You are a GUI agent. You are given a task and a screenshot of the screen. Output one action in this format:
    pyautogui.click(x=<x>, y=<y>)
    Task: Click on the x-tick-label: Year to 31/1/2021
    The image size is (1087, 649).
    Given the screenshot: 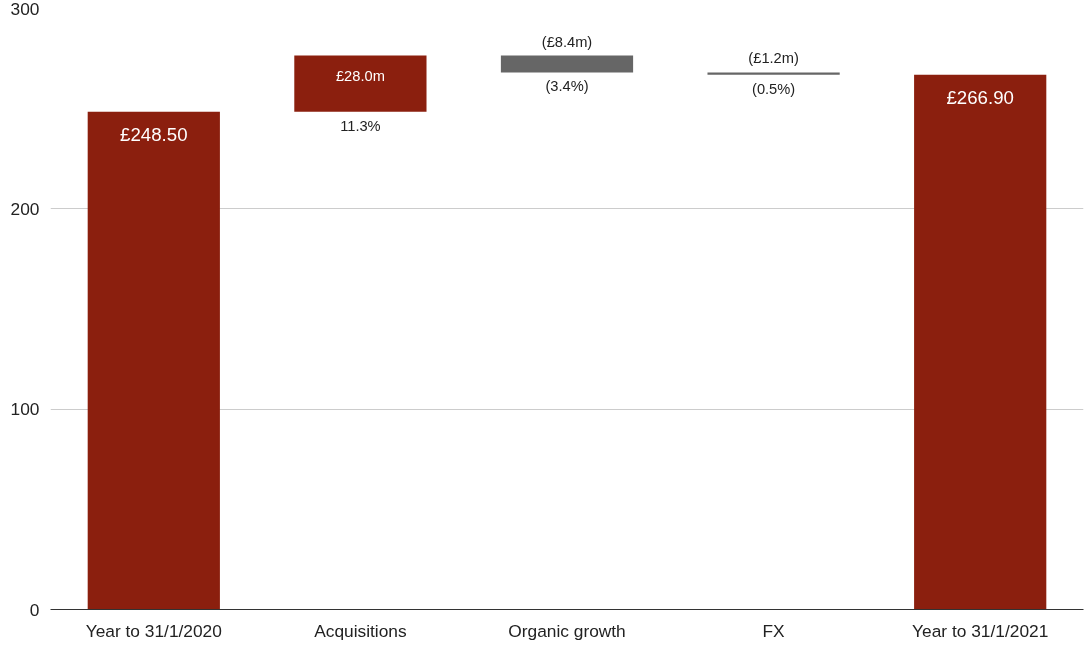 What is the action you would take?
    pyautogui.click(x=980, y=630)
    